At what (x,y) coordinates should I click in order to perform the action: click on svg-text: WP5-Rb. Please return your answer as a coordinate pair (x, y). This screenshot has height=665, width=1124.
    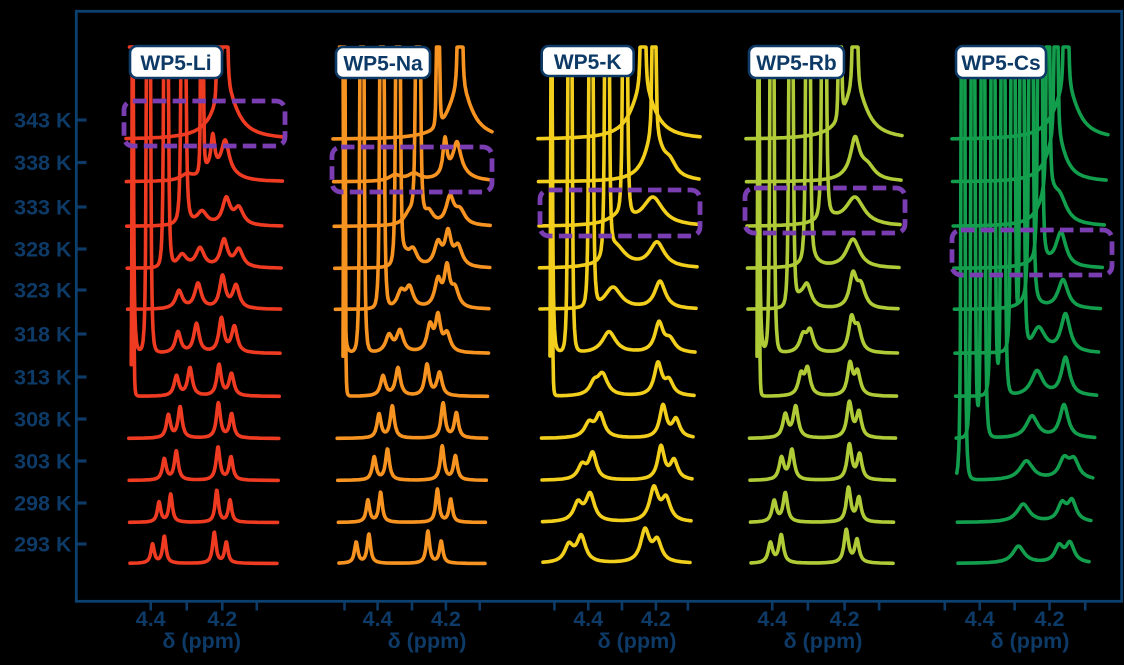
    Looking at the image, I should click on (796, 63).